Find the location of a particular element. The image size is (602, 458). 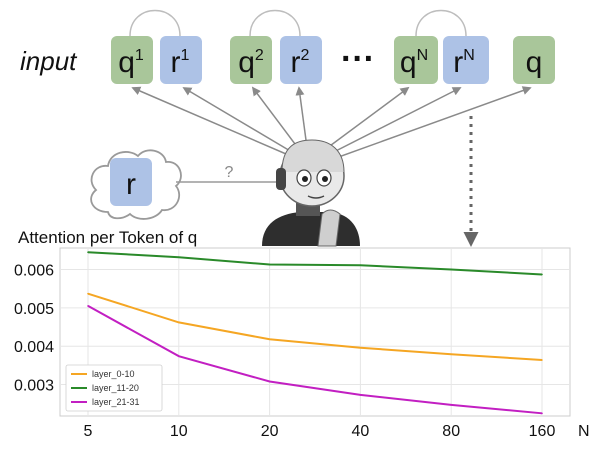

svg-text: rN is located at coordinates (464, 62).